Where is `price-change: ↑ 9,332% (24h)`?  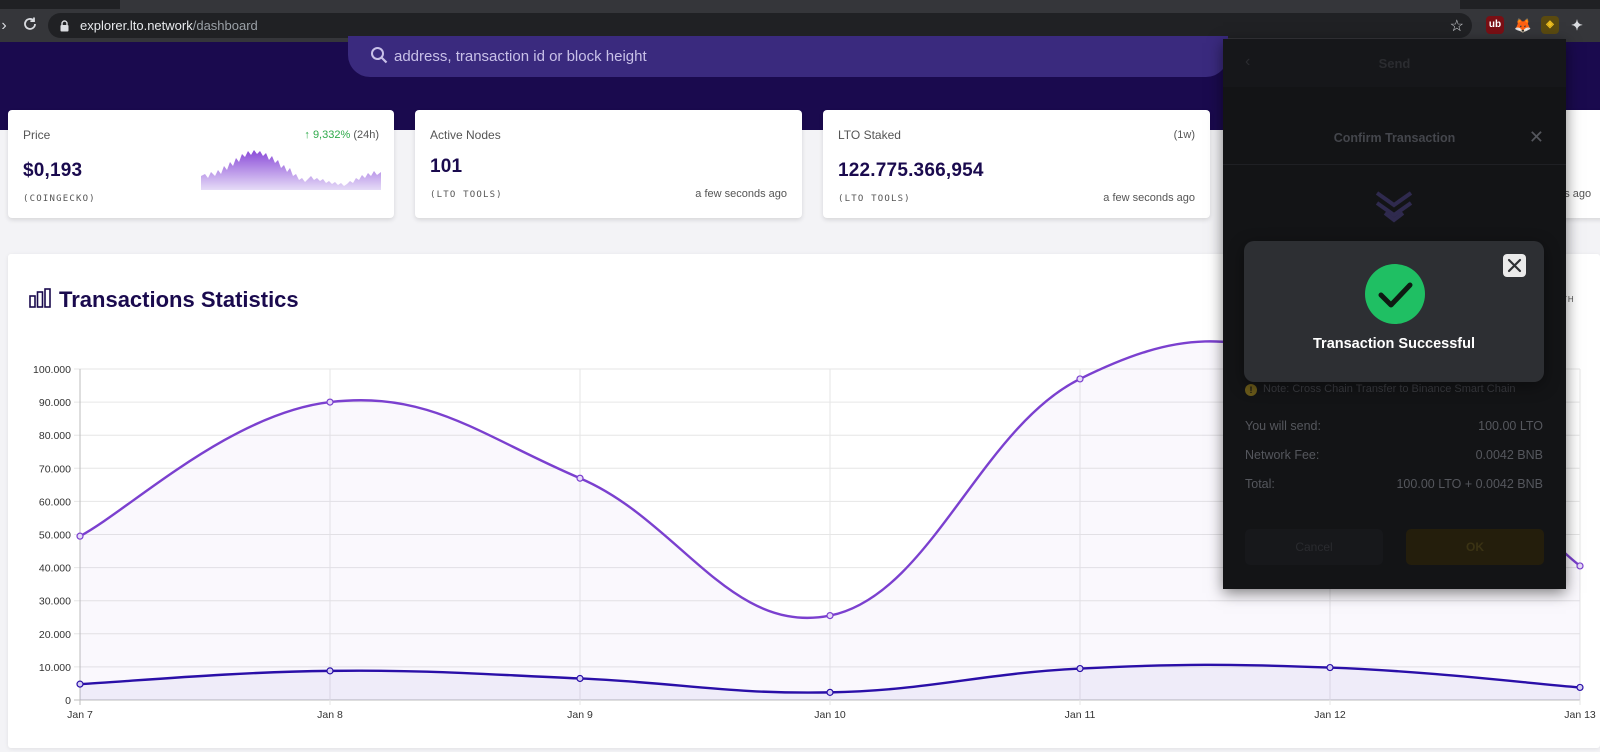 price-change: ↑ 9,332% (24h) is located at coordinates (341, 135).